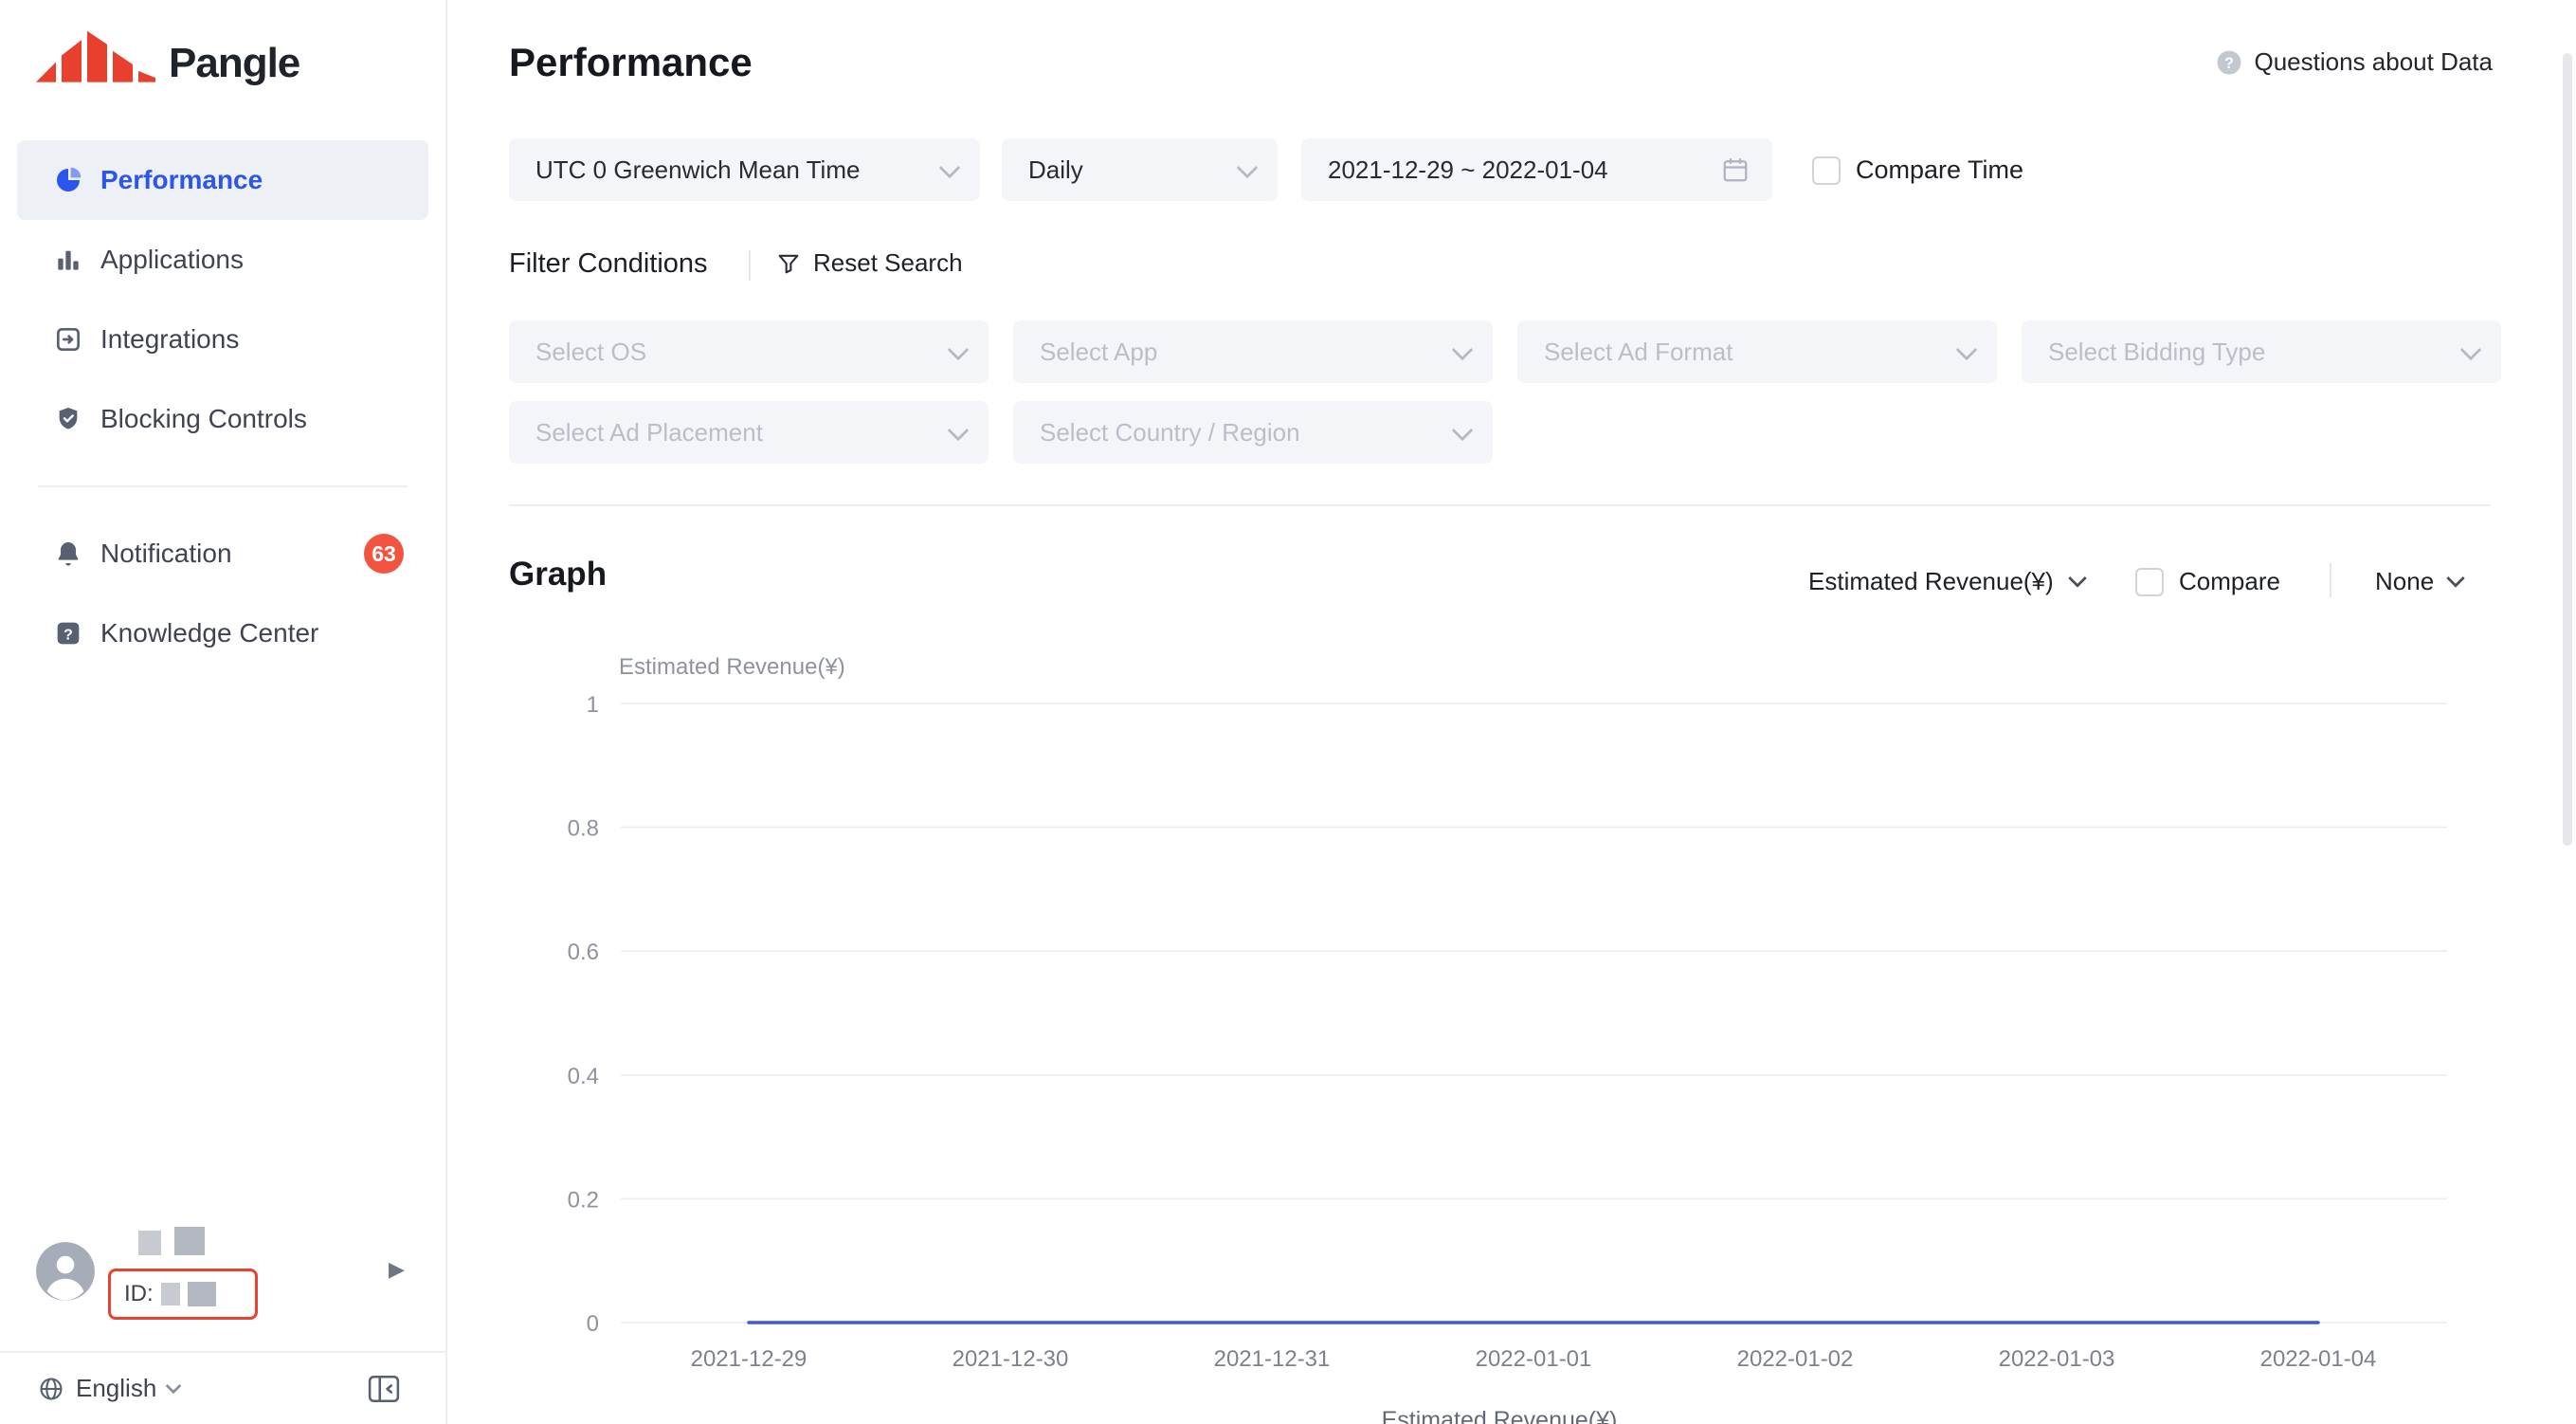 The image size is (2576, 1424). What do you see at coordinates (223, 486) in the screenshot?
I see `sidebar-divider` at bounding box center [223, 486].